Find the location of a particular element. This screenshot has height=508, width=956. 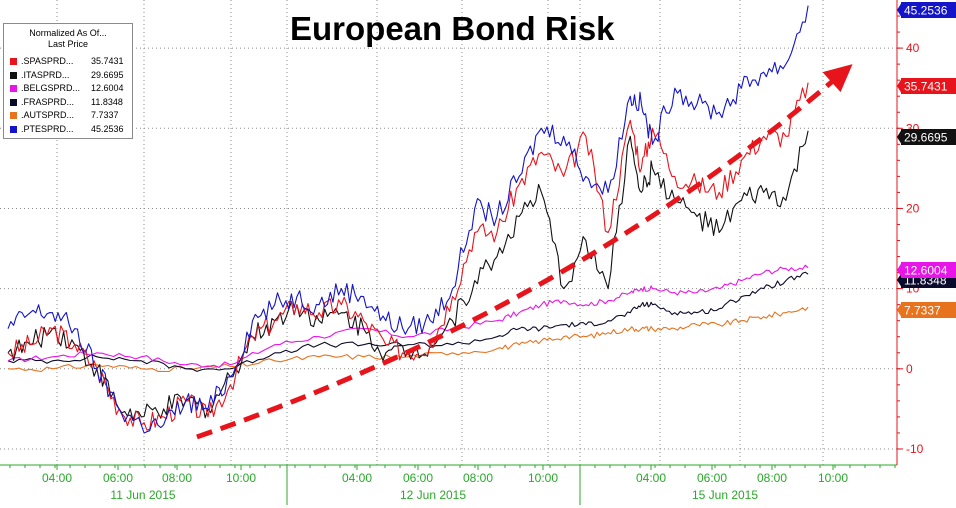

last-price-label: 29.6695 is located at coordinates (926, 138).